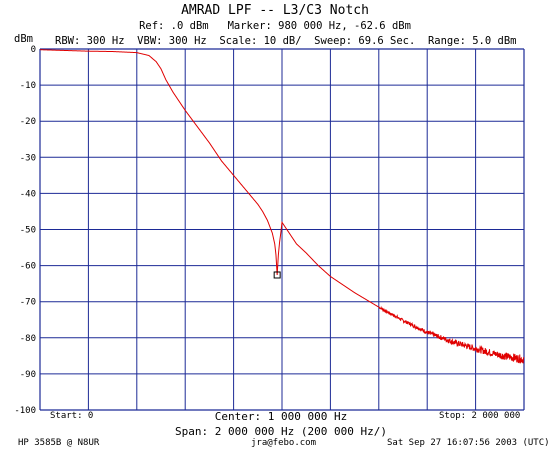  Describe the element at coordinates (284, 443) in the screenshot. I see `email-label: jra@febo.com` at that location.